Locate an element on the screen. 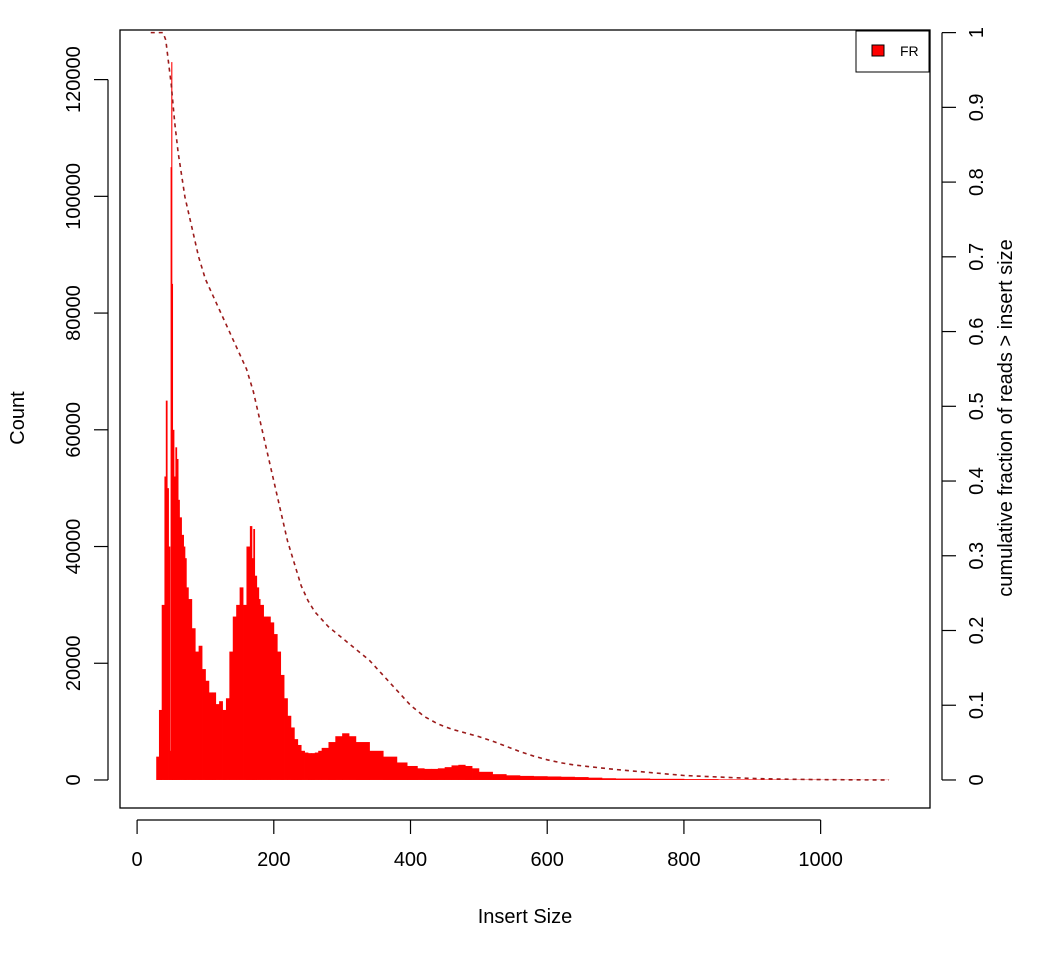 The height and width of the screenshot is (960, 1050). legend-swatch-fr is located at coordinates (878, 50).